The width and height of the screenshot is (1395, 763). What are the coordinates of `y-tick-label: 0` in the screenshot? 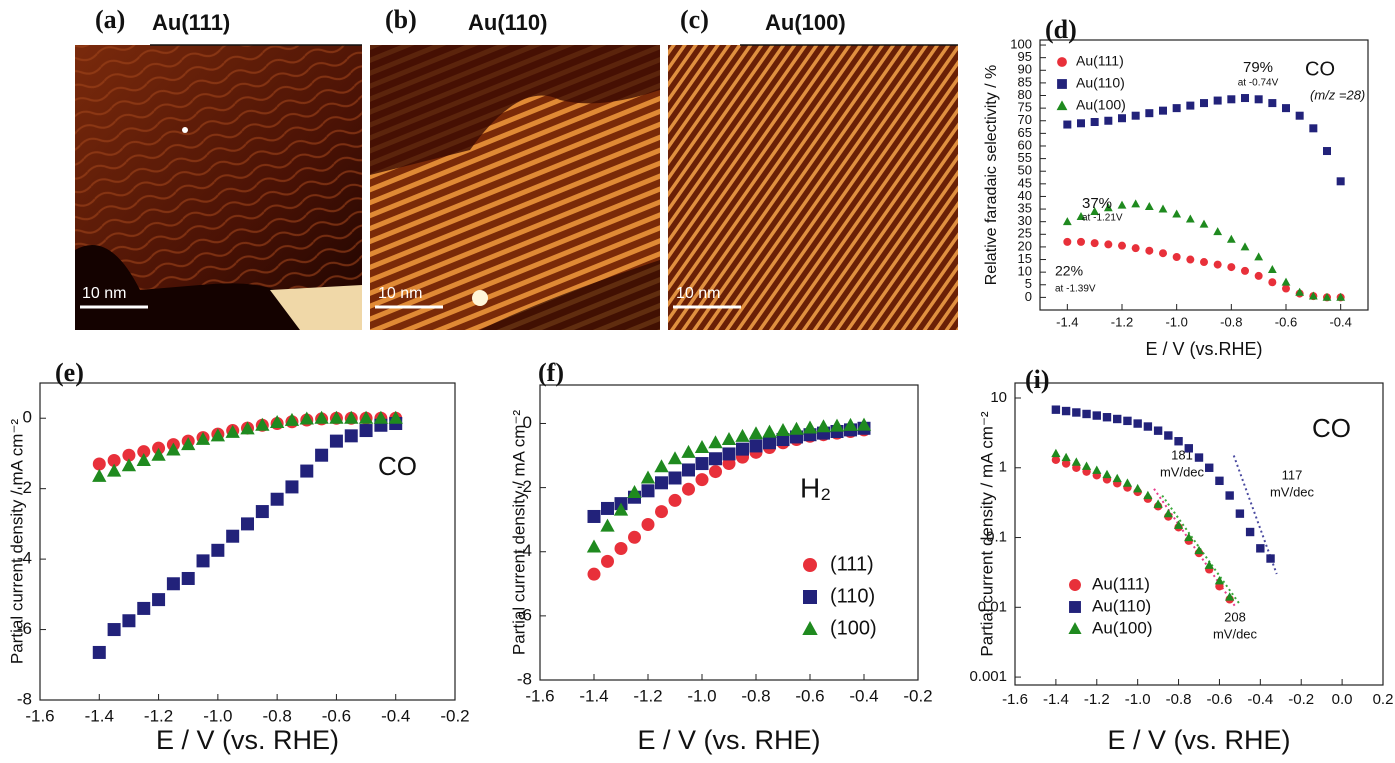 It's located at (527, 422).